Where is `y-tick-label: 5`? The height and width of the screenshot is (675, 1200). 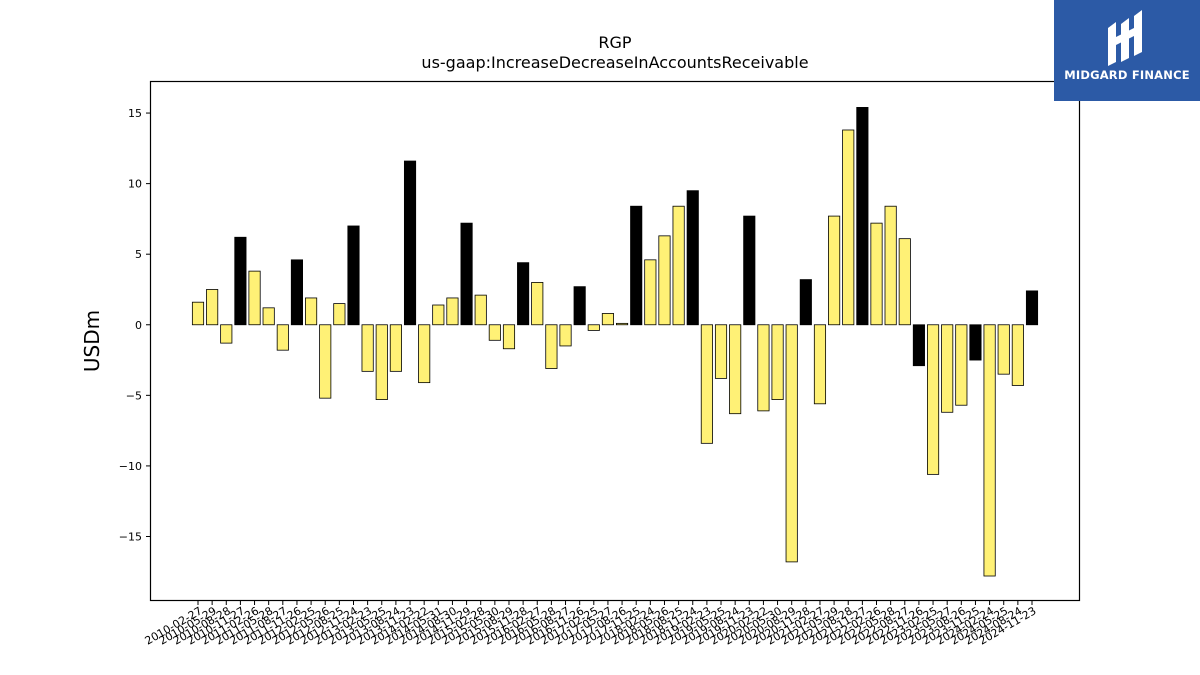
y-tick-label: 5 is located at coordinates (138, 254).